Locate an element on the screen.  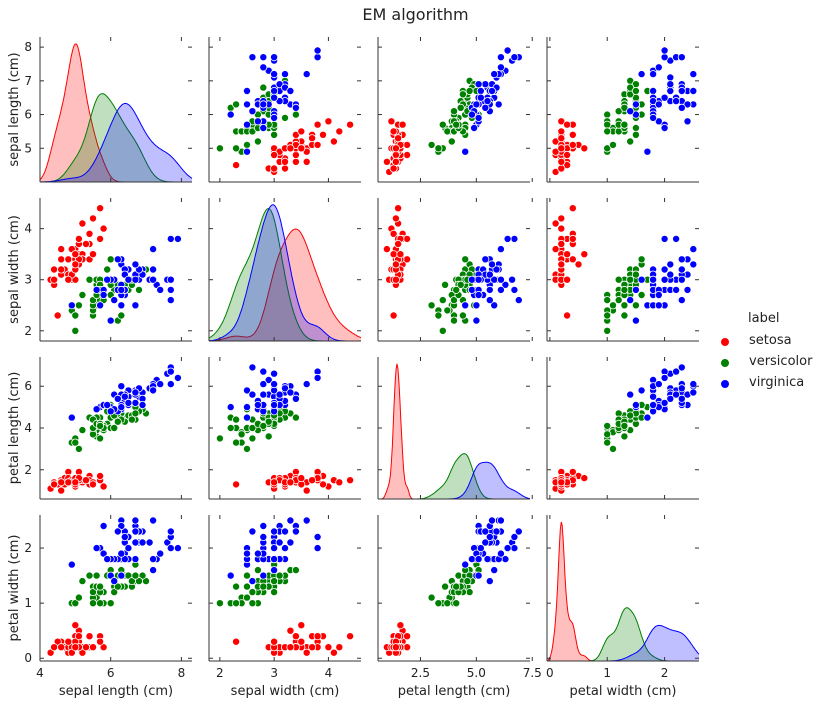
legend-marker-virginica is located at coordinates (725, 384).